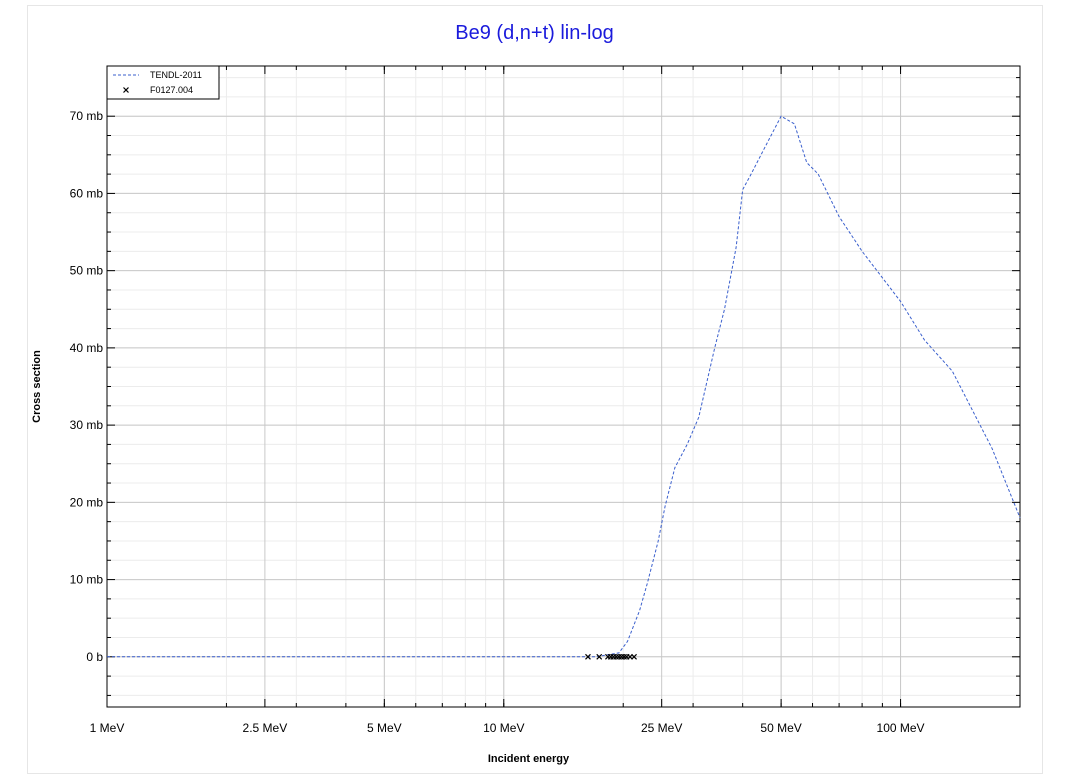 Image resolution: width=1069 pixels, height=774 pixels. What do you see at coordinates (87, 348) in the screenshot?
I see `y-tick-label: 40 mb` at bounding box center [87, 348].